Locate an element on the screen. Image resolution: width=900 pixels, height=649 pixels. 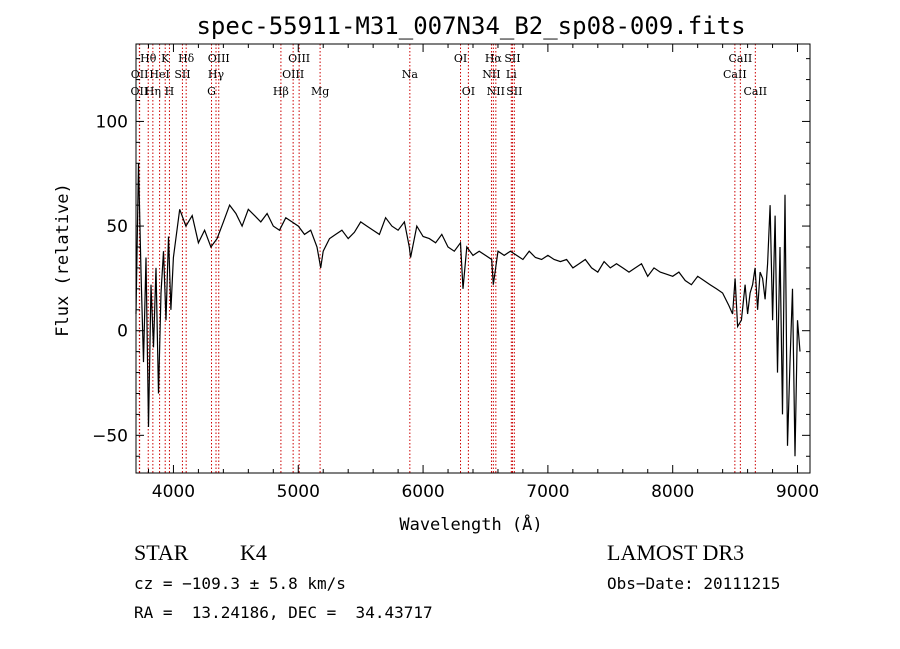
object-class: STAR is located at coordinates (161, 552).